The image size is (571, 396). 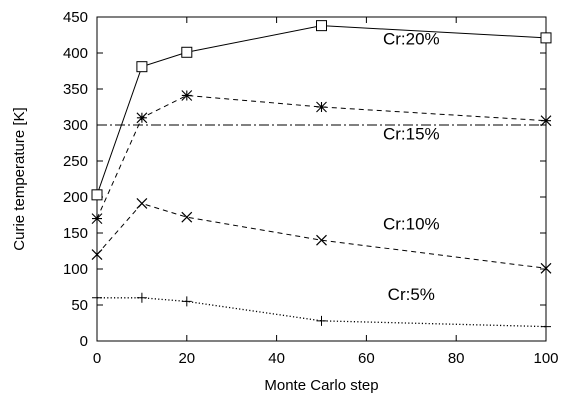 I want to click on x-tick-label: 100, so click(x=545, y=358).